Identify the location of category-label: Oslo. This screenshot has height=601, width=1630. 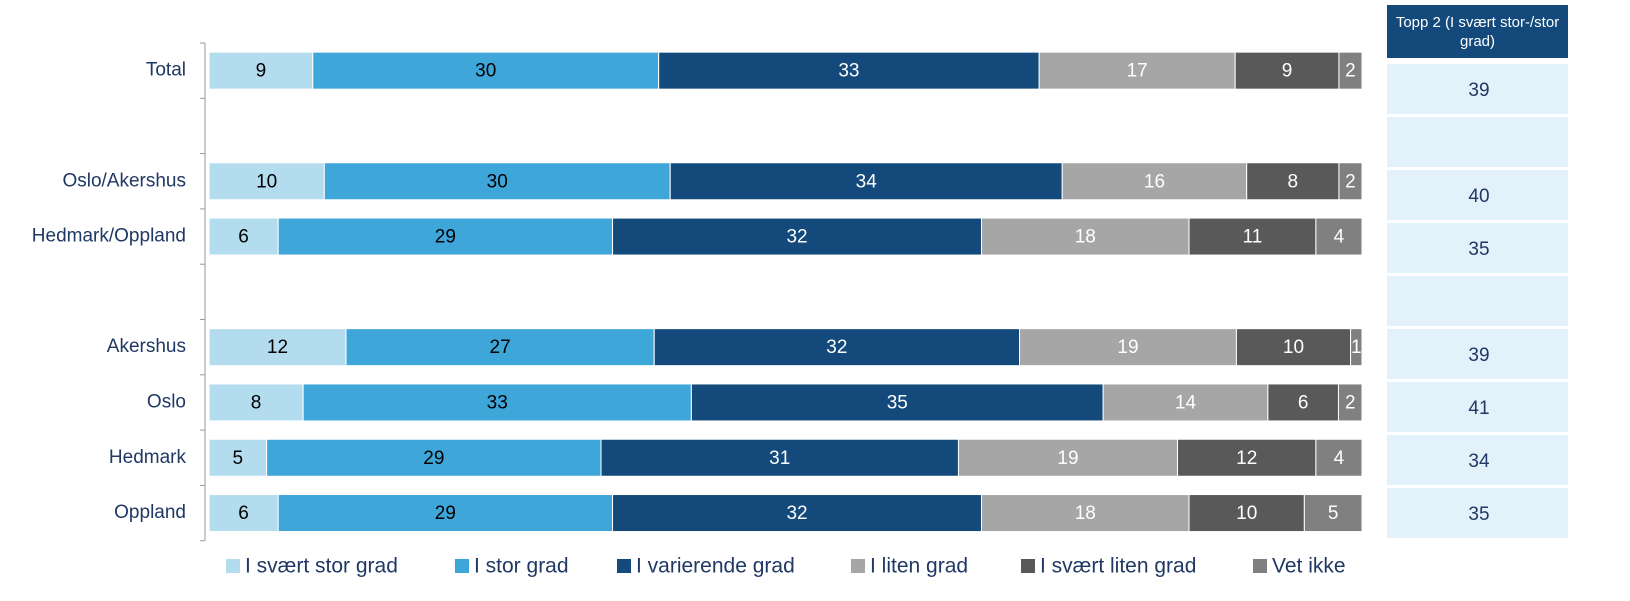
(166, 401).